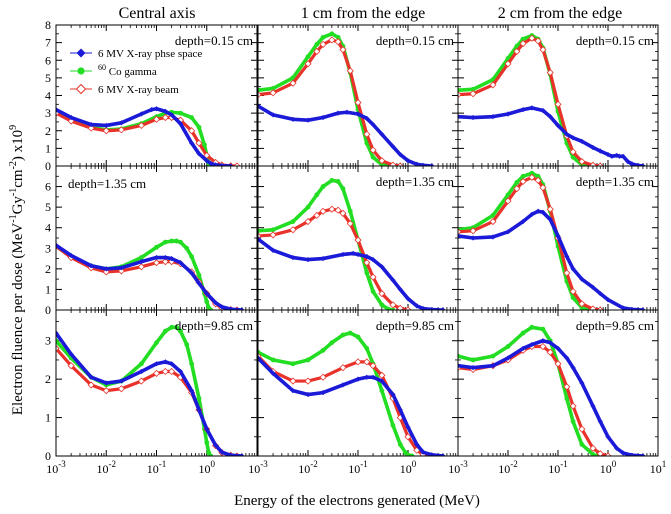 The height and width of the screenshot is (514, 671). I want to click on y-tick-label: 0, so click(48, 166).